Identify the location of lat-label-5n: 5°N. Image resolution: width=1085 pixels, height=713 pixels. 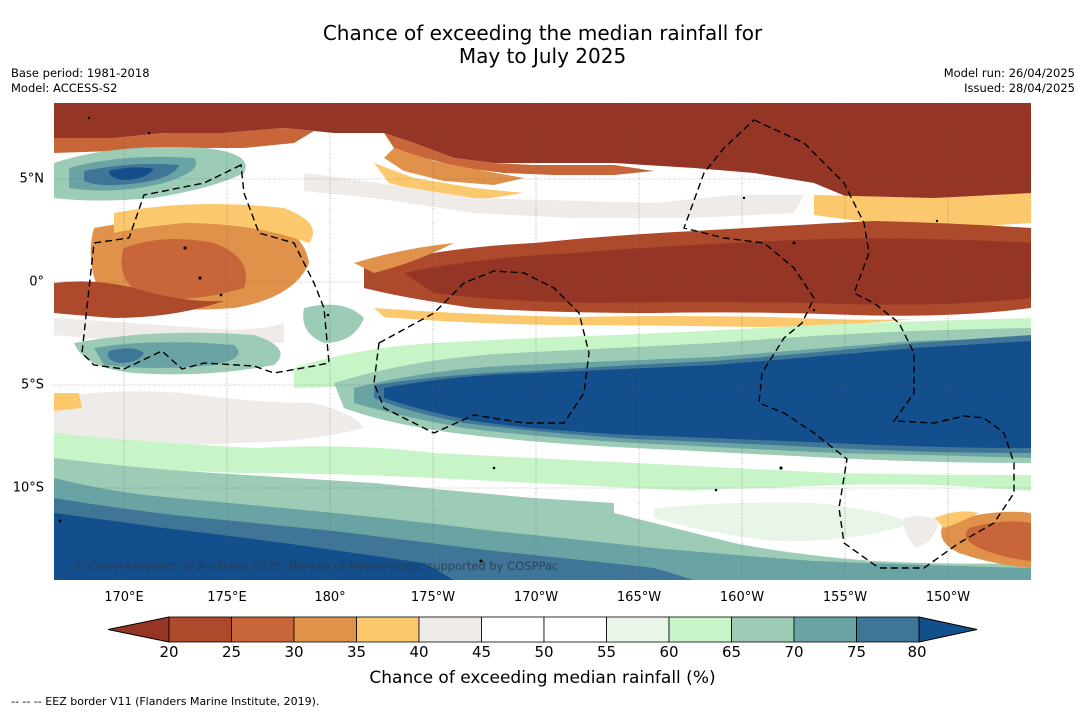
(32, 179).